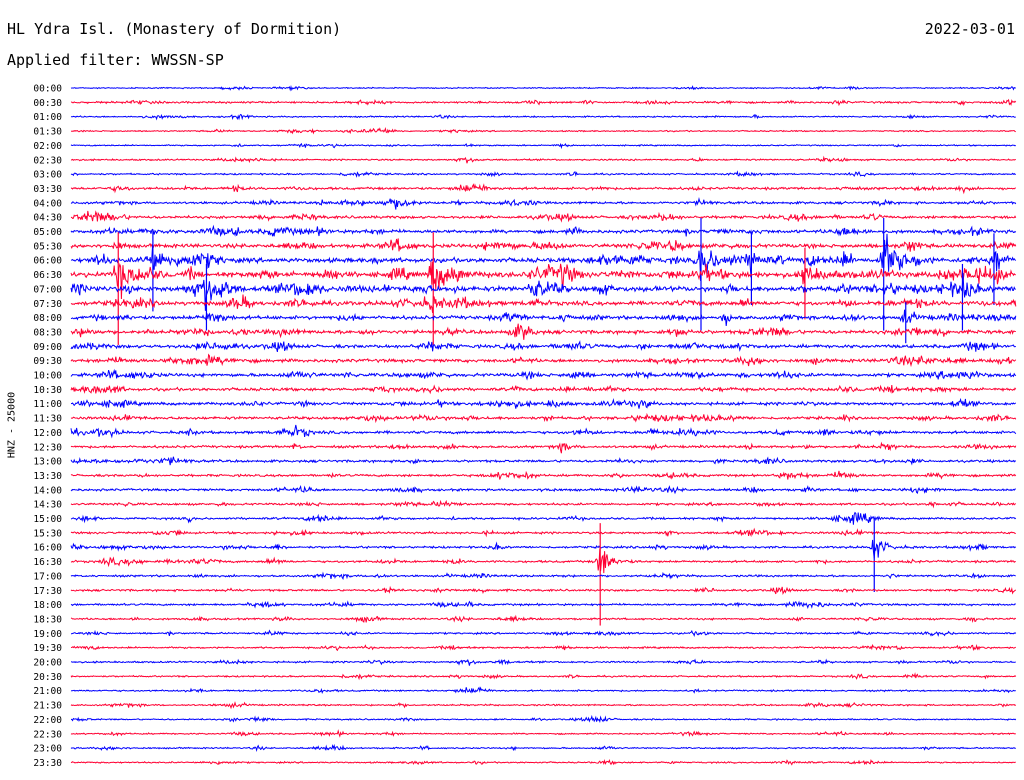 Image resolution: width=1024 pixels, height=780 pixels. Describe the element at coordinates (115, 60) in the screenshot. I see `filter-label: Applied filter: WWSSN-SP` at that location.